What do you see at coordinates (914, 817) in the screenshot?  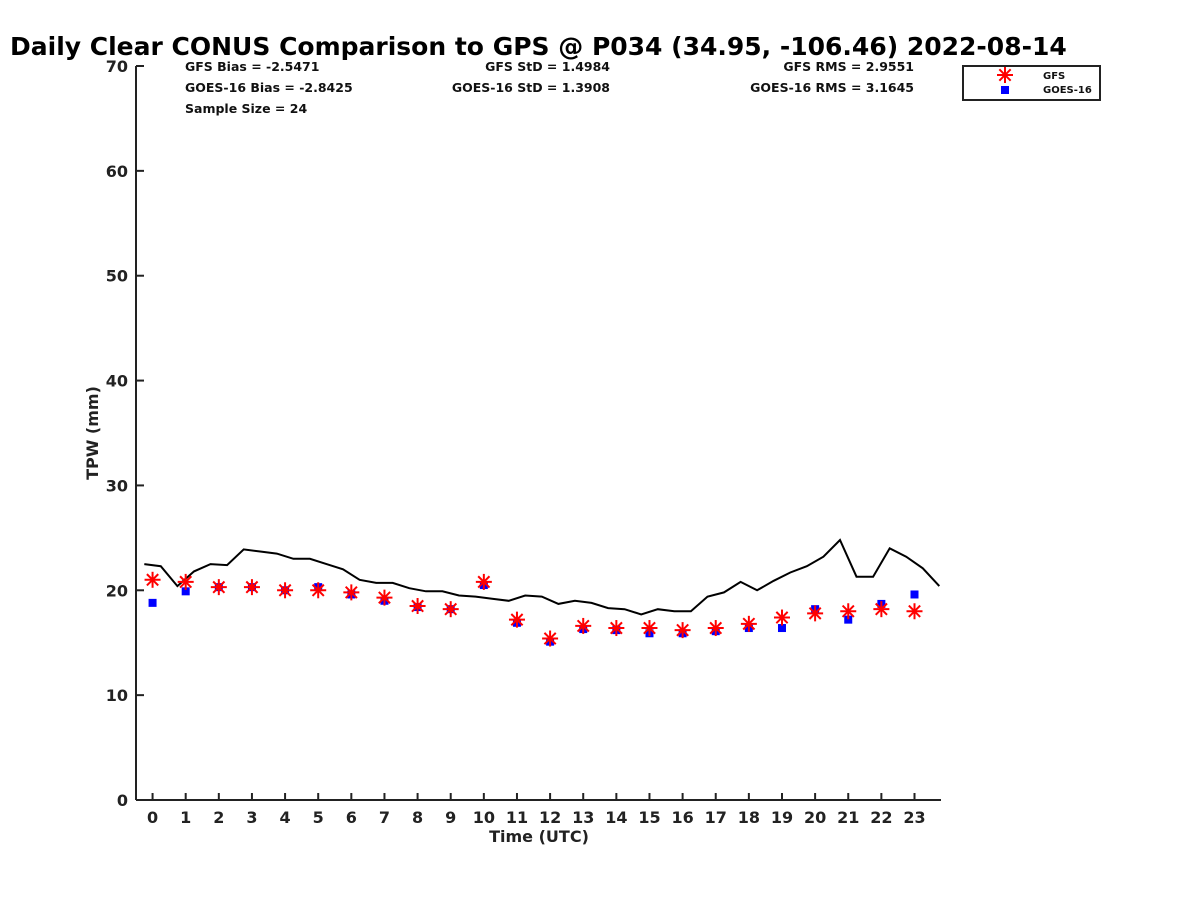 I see `x-tick-label: 23` at bounding box center [914, 817].